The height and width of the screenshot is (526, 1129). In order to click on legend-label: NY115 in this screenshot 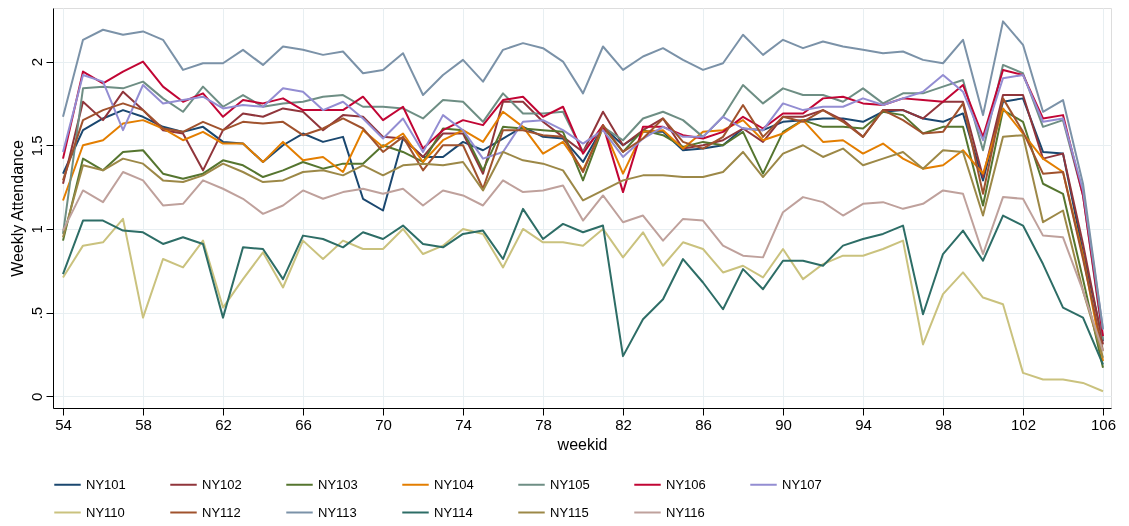, I will do `click(569, 512)`.